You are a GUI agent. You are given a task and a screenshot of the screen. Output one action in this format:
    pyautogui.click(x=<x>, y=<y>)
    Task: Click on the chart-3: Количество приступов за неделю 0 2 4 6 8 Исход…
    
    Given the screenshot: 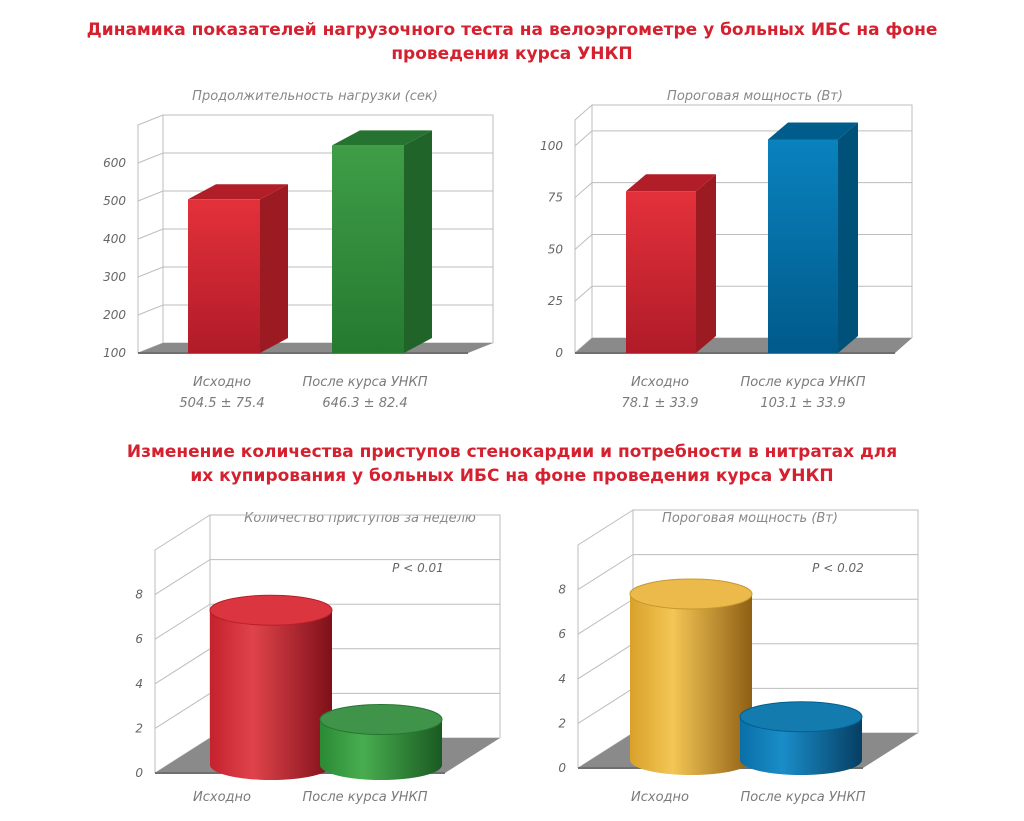 What is the action you would take?
    pyautogui.click(x=317, y=658)
    